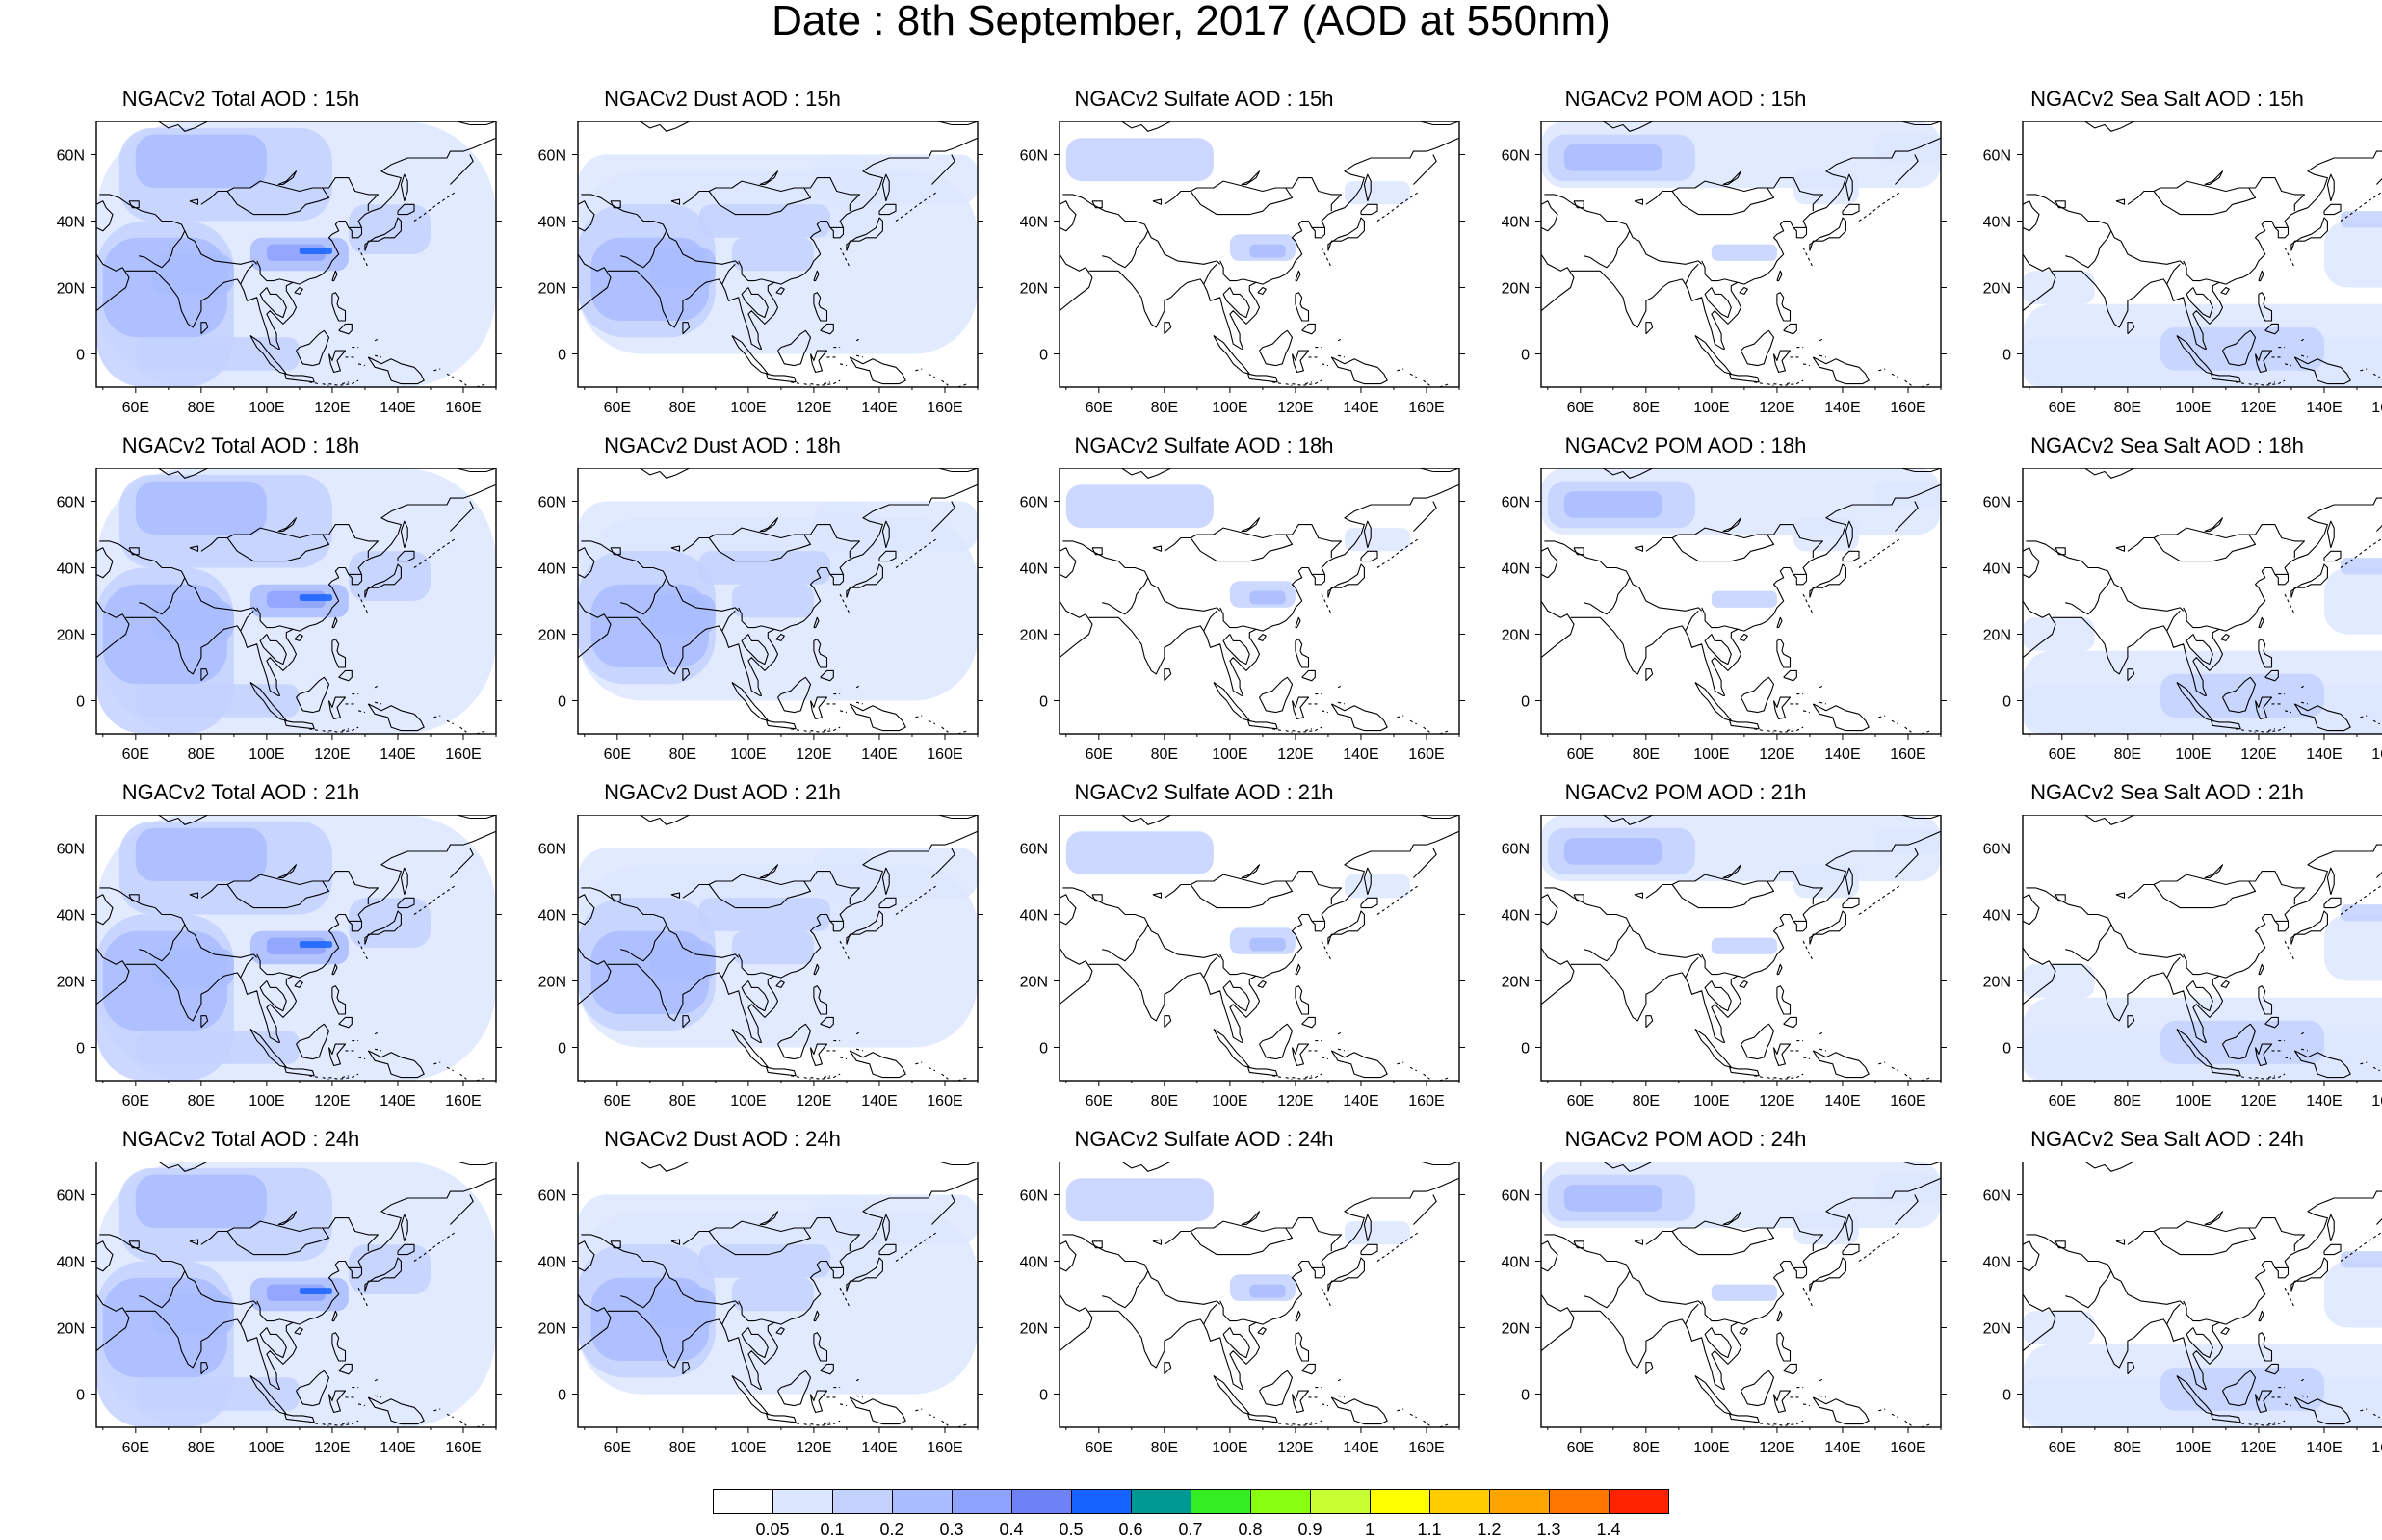 This screenshot has width=2382, height=1540. What do you see at coordinates (2167, 792) in the screenshot?
I see `panel-title: NGACv2 Sea Salt AOD : 21h` at bounding box center [2167, 792].